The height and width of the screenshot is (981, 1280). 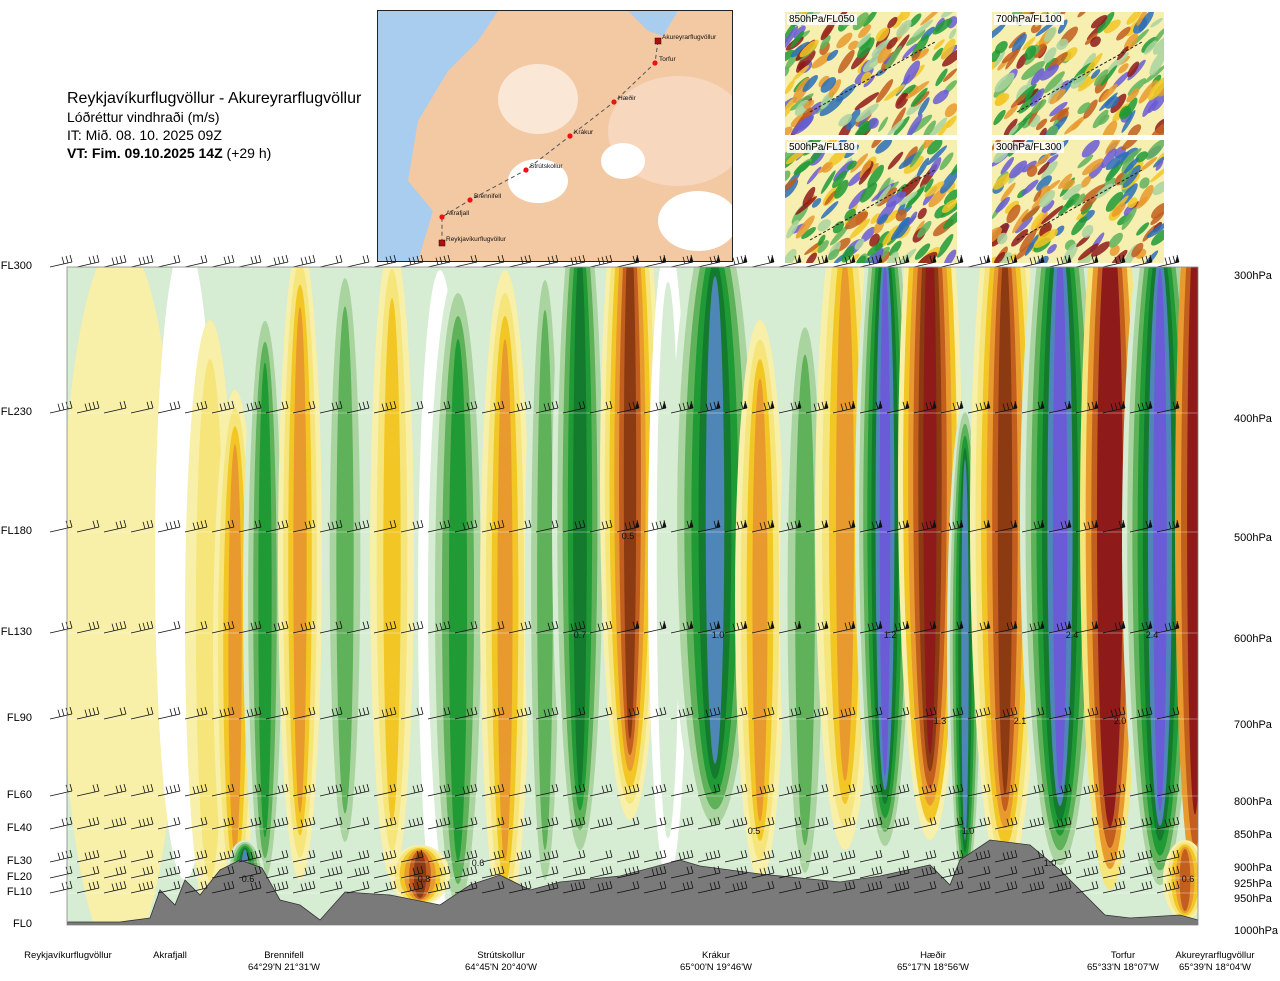 I want to click on thumbnail-300: 300hPa/FL300, so click(x=1078, y=201).